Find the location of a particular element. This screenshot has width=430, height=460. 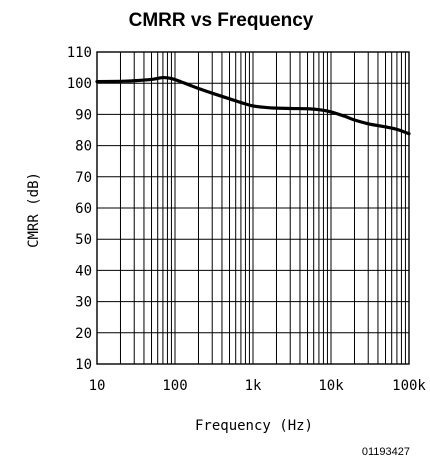

y-axis-label: CMRR (dB) is located at coordinates (34, 210).